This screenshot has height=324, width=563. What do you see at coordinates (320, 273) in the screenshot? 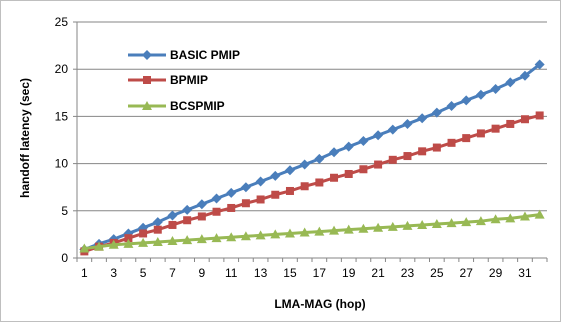
I see `x-tick-label: 17` at bounding box center [320, 273].